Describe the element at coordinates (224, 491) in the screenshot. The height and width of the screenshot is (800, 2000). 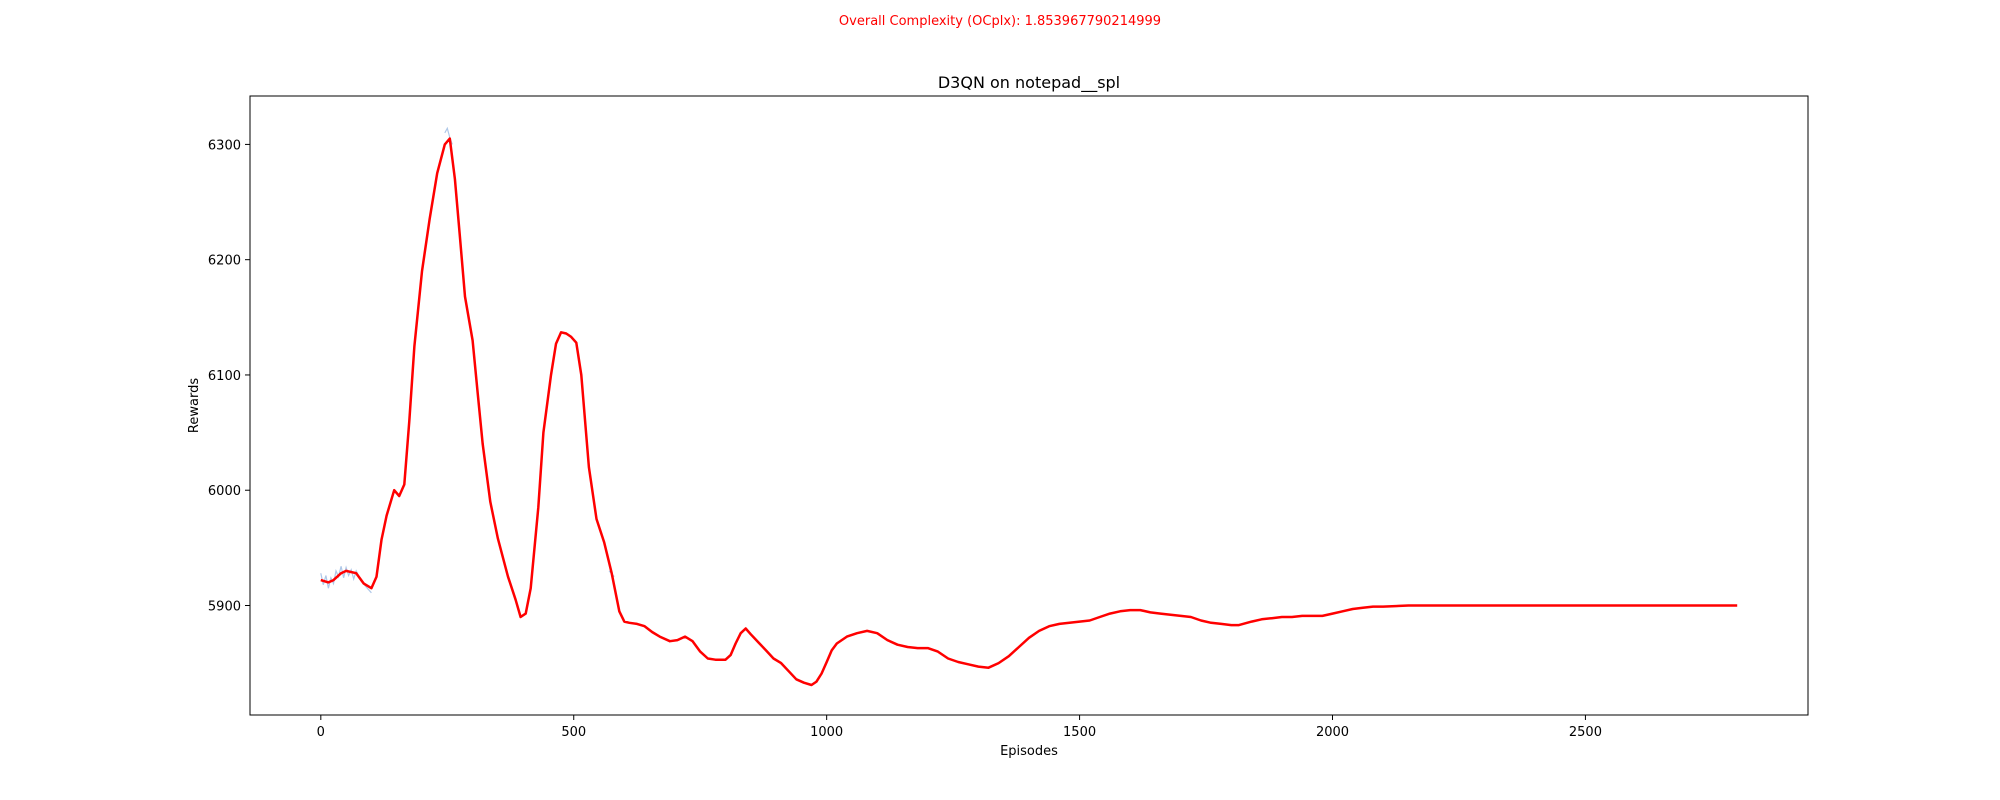
I see `y-tick-label: 6000` at that location.